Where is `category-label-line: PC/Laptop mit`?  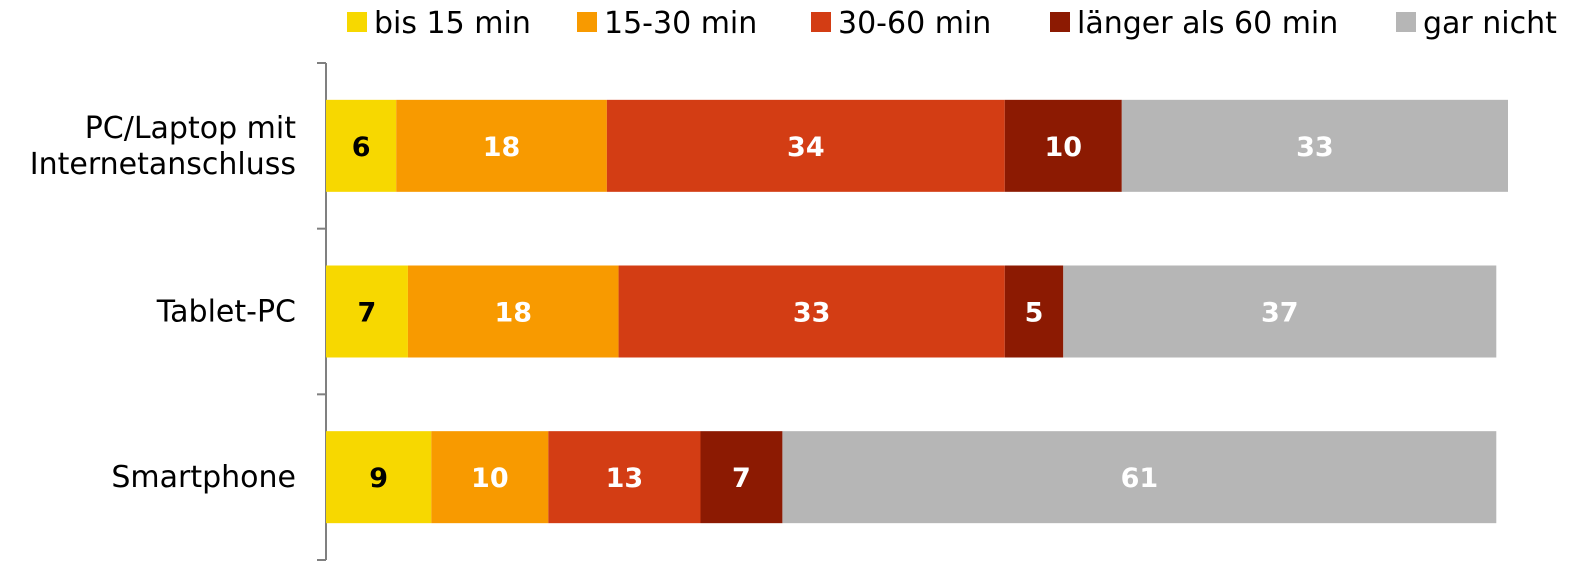 category-label-line: PC/Laptop mit is located at coordinates (191, 128).